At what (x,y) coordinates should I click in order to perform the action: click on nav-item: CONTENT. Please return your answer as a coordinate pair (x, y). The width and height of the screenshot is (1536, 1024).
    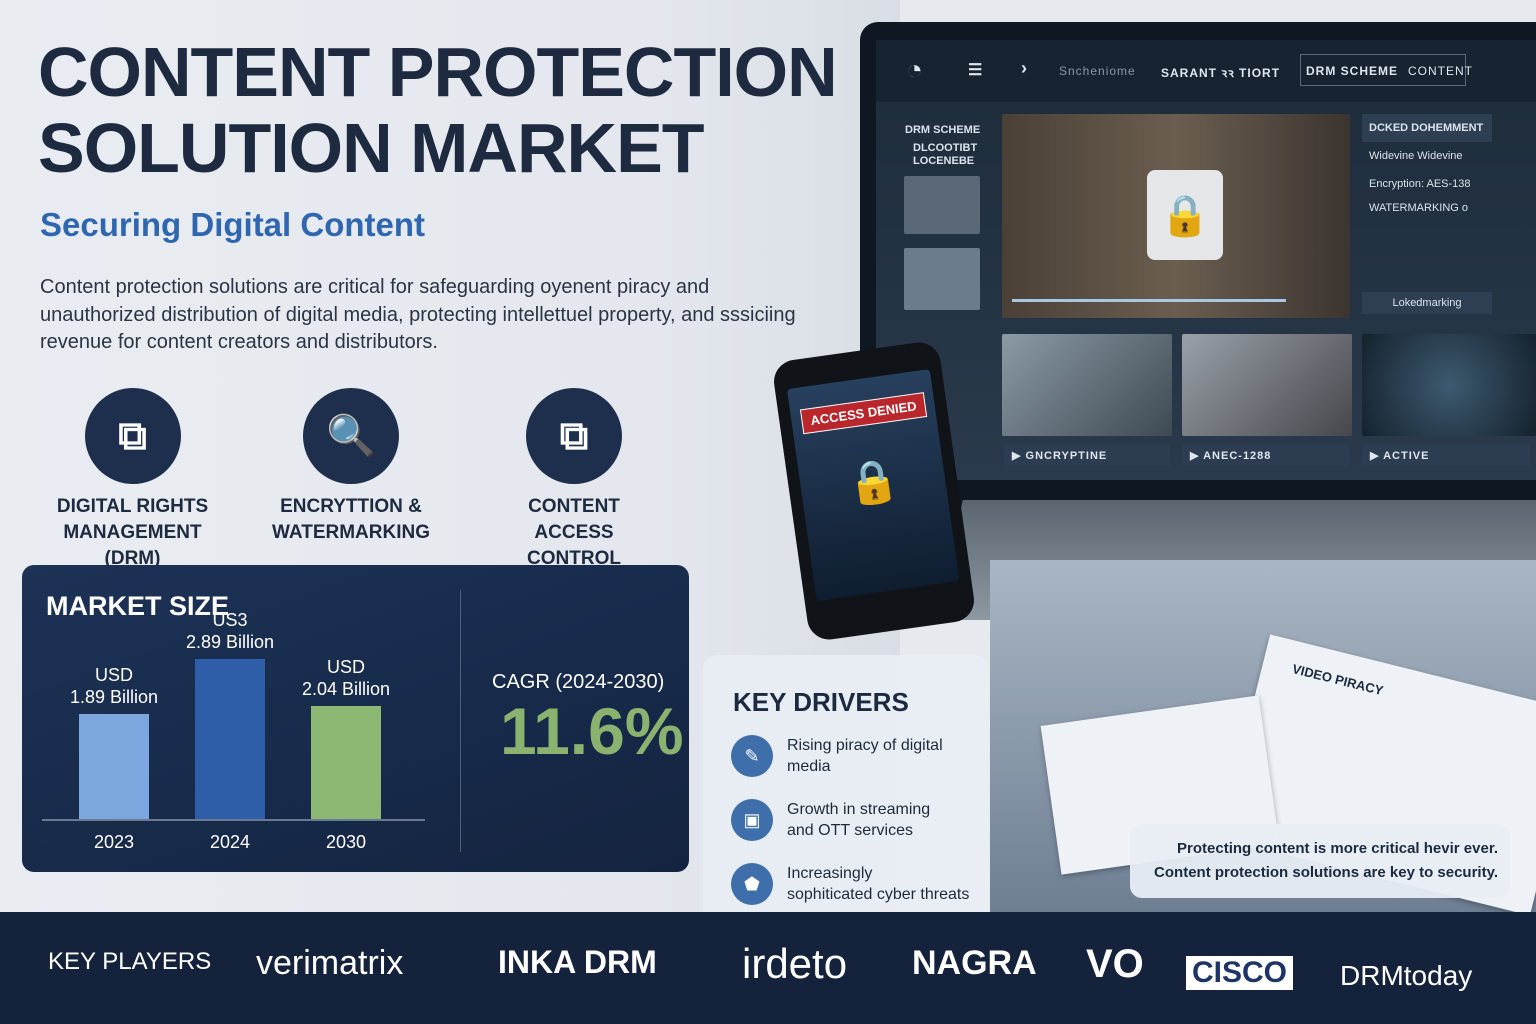
    Looking at the image, I should click on (1440, 71).